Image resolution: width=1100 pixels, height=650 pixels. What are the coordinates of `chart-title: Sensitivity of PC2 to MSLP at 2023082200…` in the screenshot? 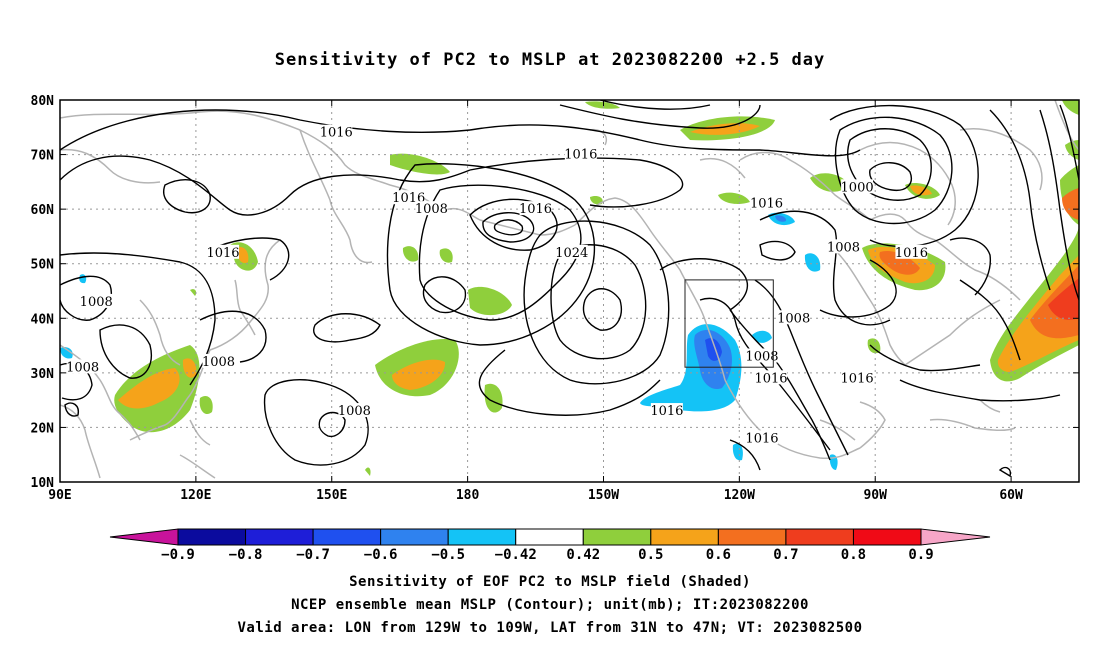 It's located at (550, 60).